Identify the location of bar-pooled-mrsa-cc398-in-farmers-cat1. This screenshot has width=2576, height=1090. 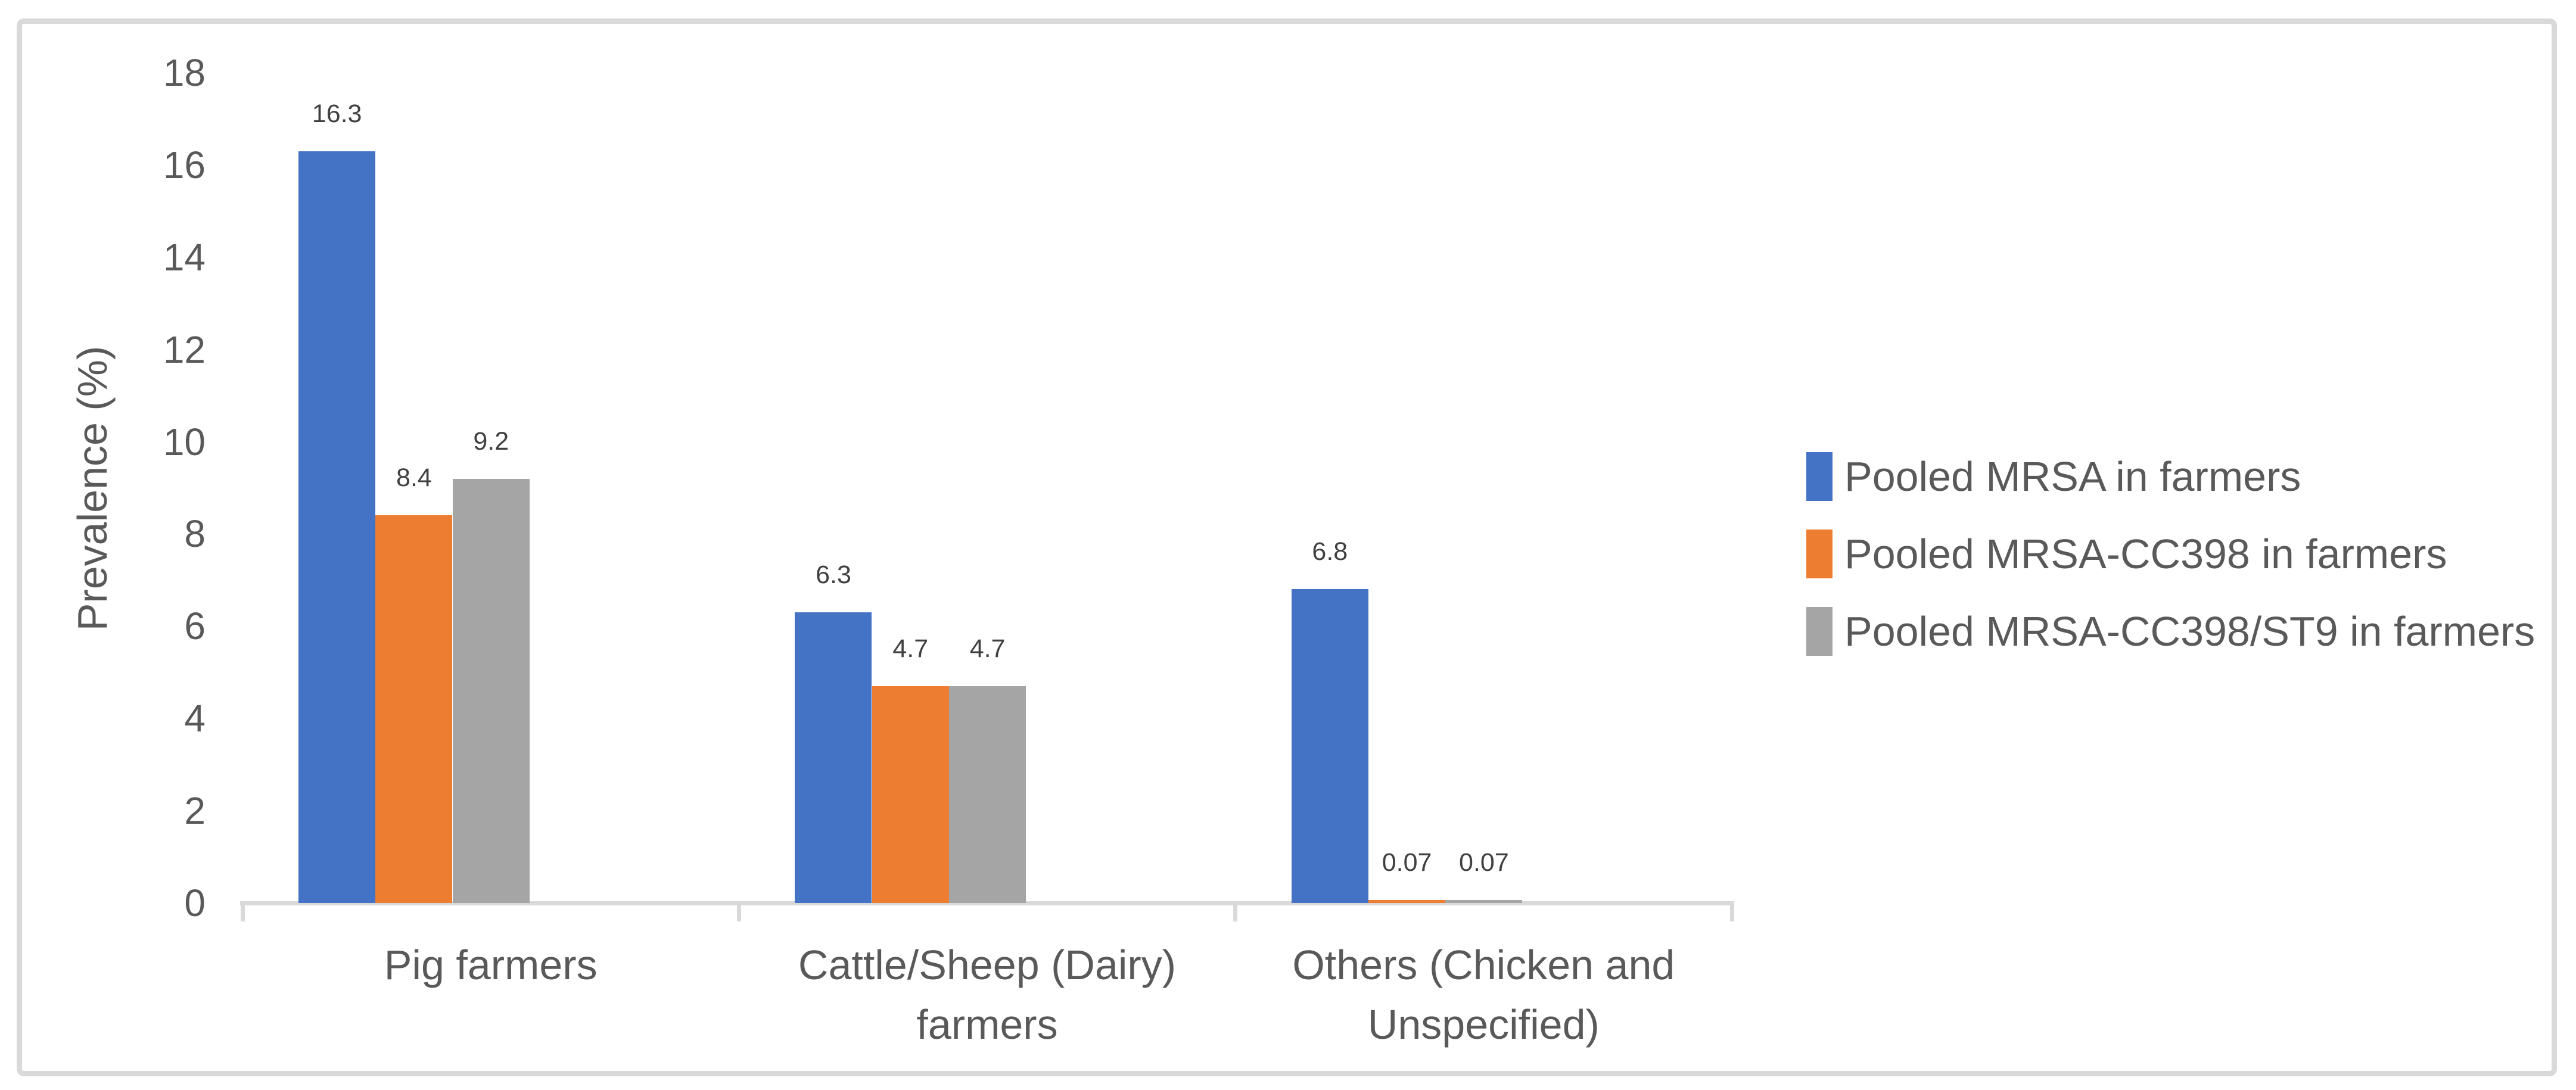
(910, 794).